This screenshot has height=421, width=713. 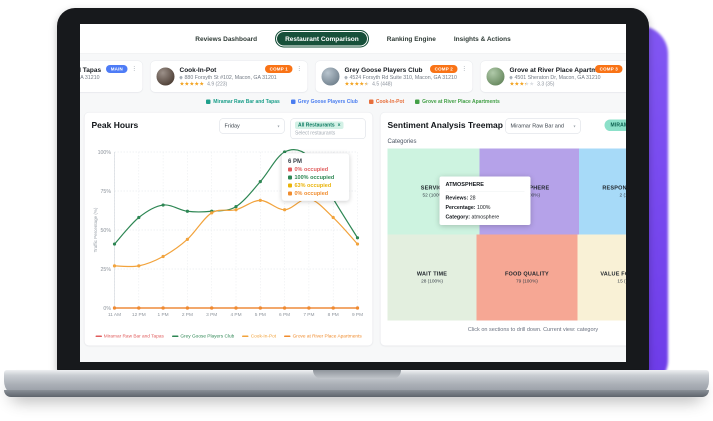 I want to click on day-select: Friday ▾, so click(x=252, y=126).